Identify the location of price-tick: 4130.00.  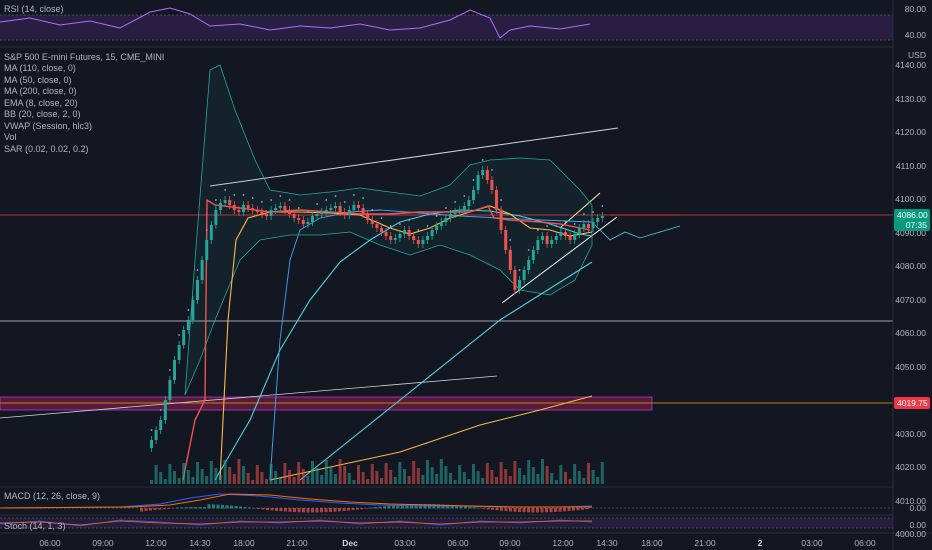
(910, 98).